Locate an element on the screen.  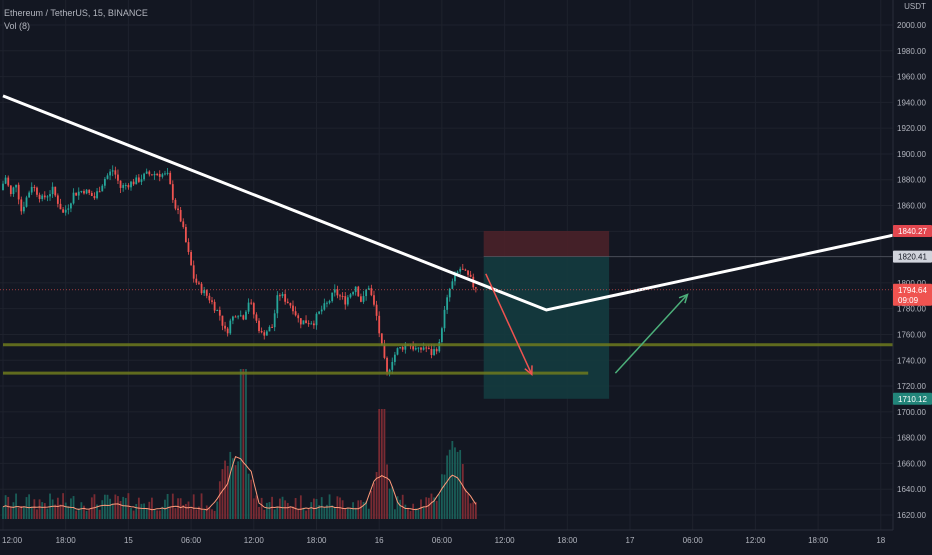
time-tick-label: 18:00 is located at coordinates (66, 540).